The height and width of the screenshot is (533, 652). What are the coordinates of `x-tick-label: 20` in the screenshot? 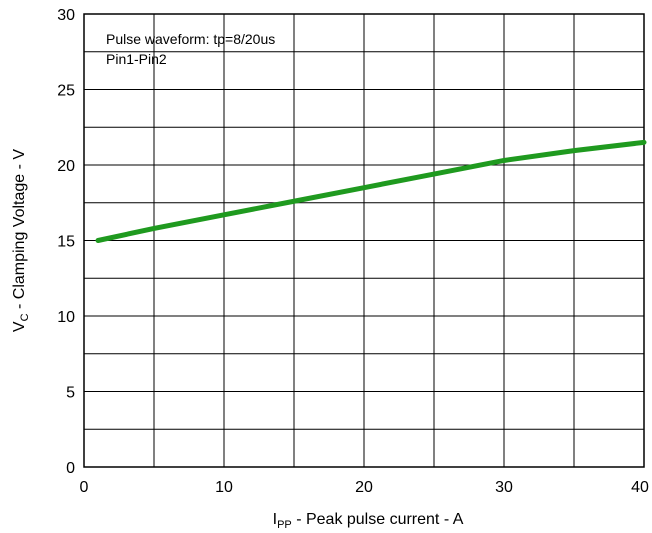 It's located at (364, 487).